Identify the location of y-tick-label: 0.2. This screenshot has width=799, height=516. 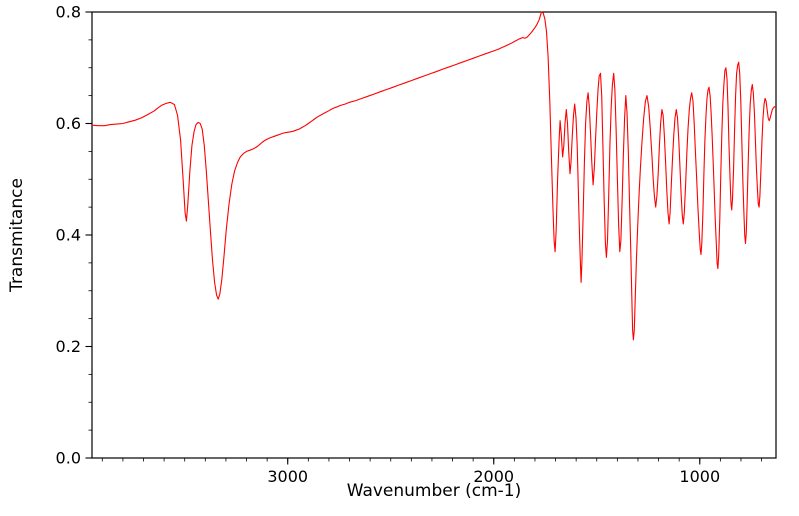
(68, 346).